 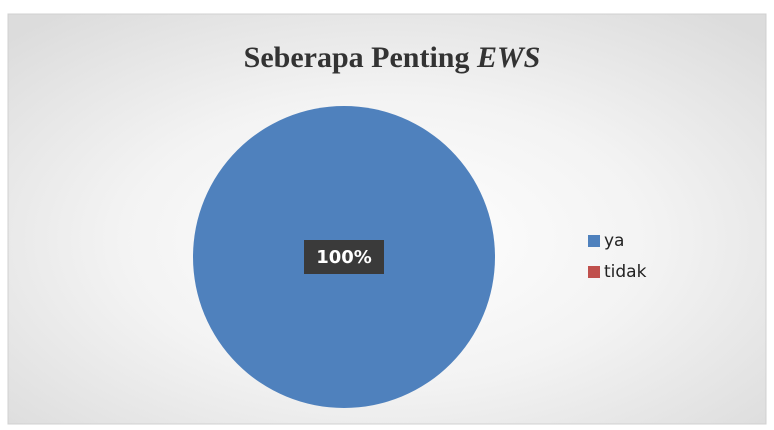 What do you see at coordinates (360, 57) in the screenshot?
I see `title-text: Seberapa Penting` at bounding box center [360, 57].